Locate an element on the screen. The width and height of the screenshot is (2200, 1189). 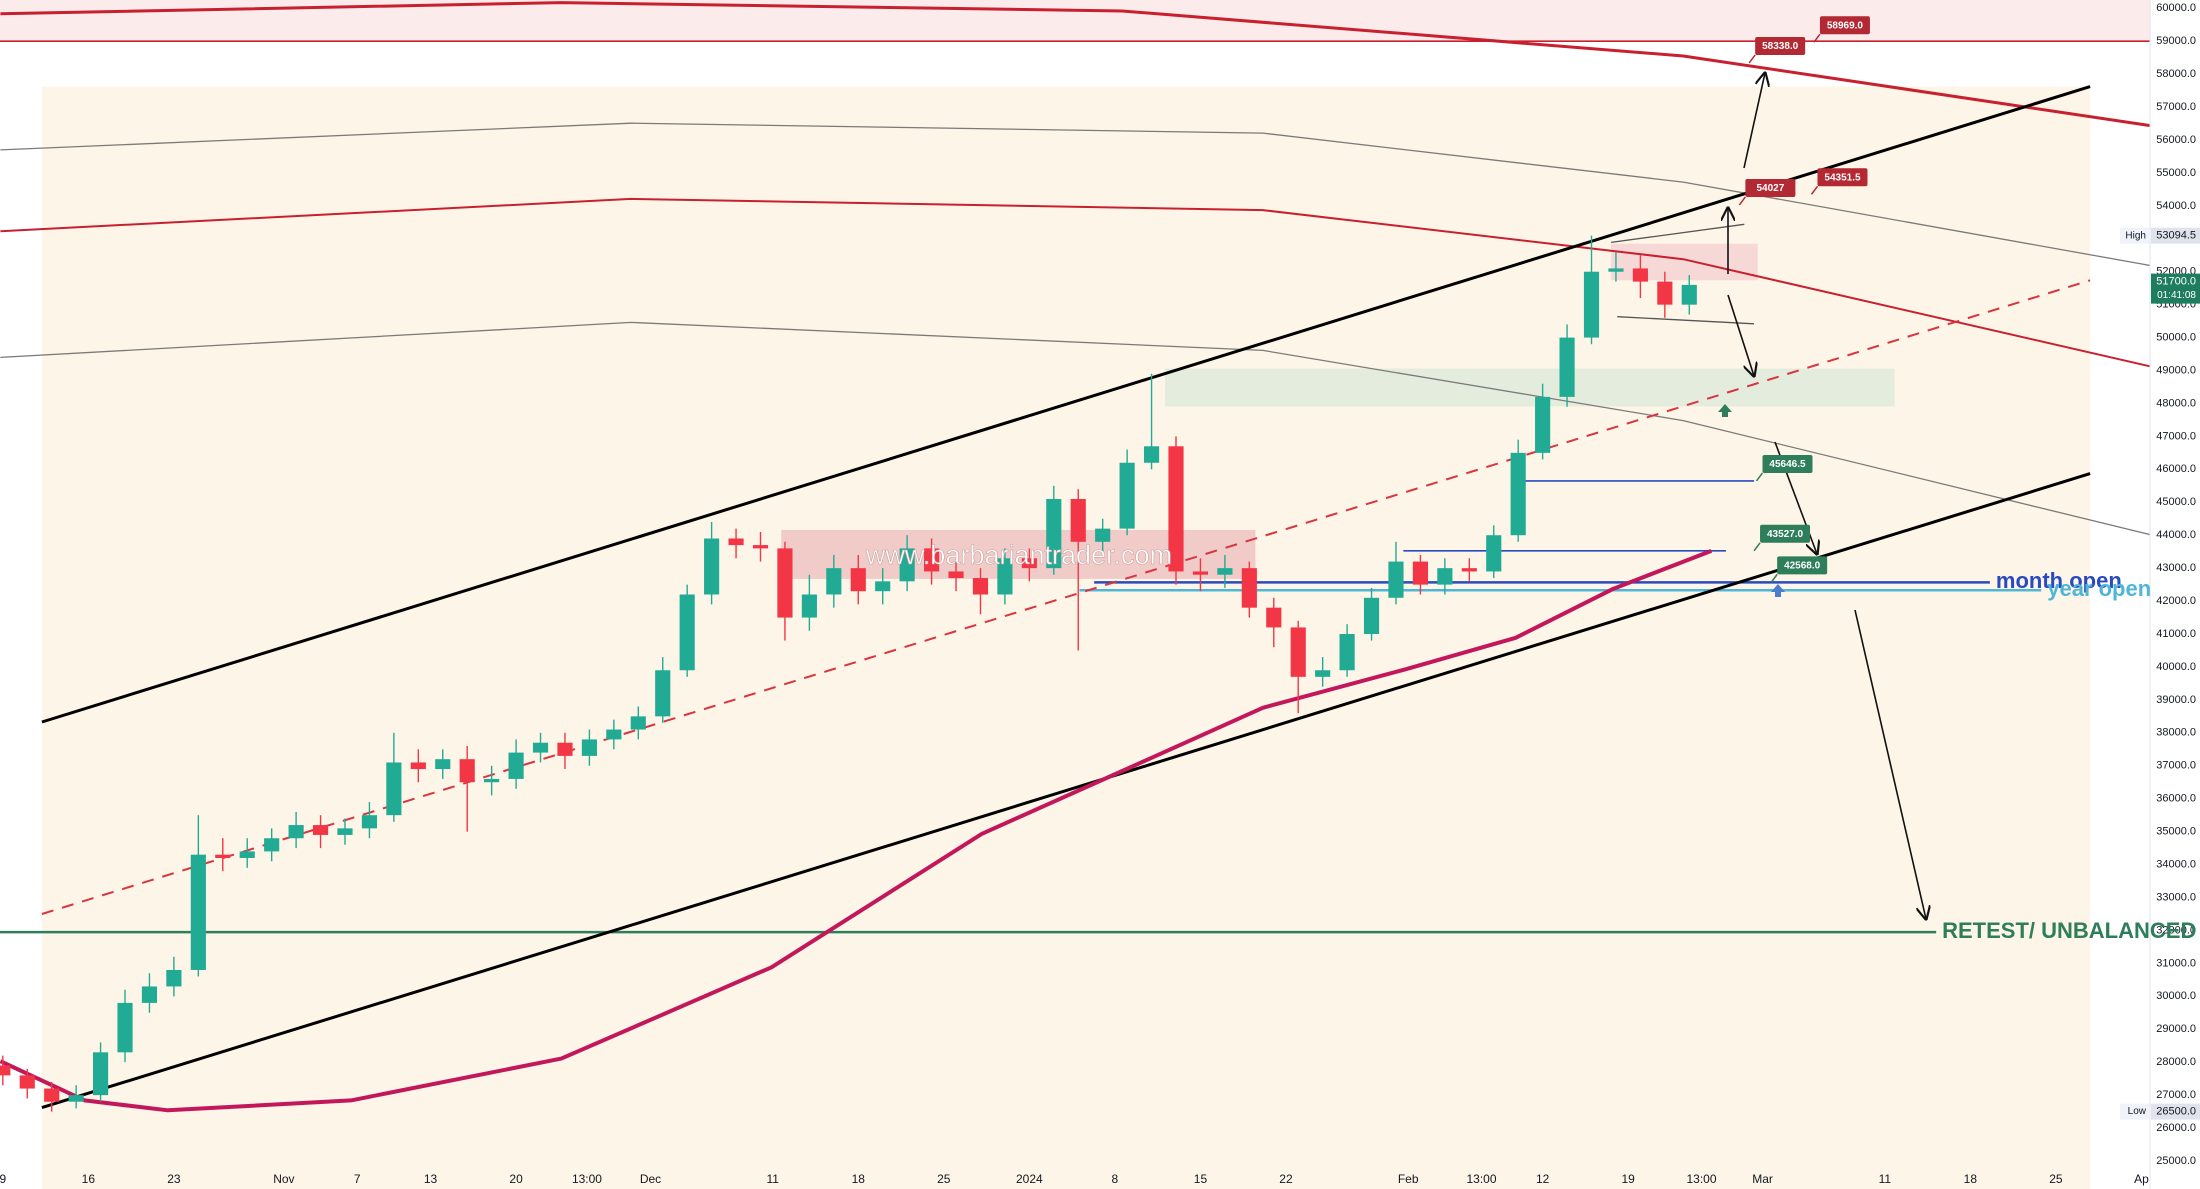
price-label-name-box is located at coordinates (2134, 235).